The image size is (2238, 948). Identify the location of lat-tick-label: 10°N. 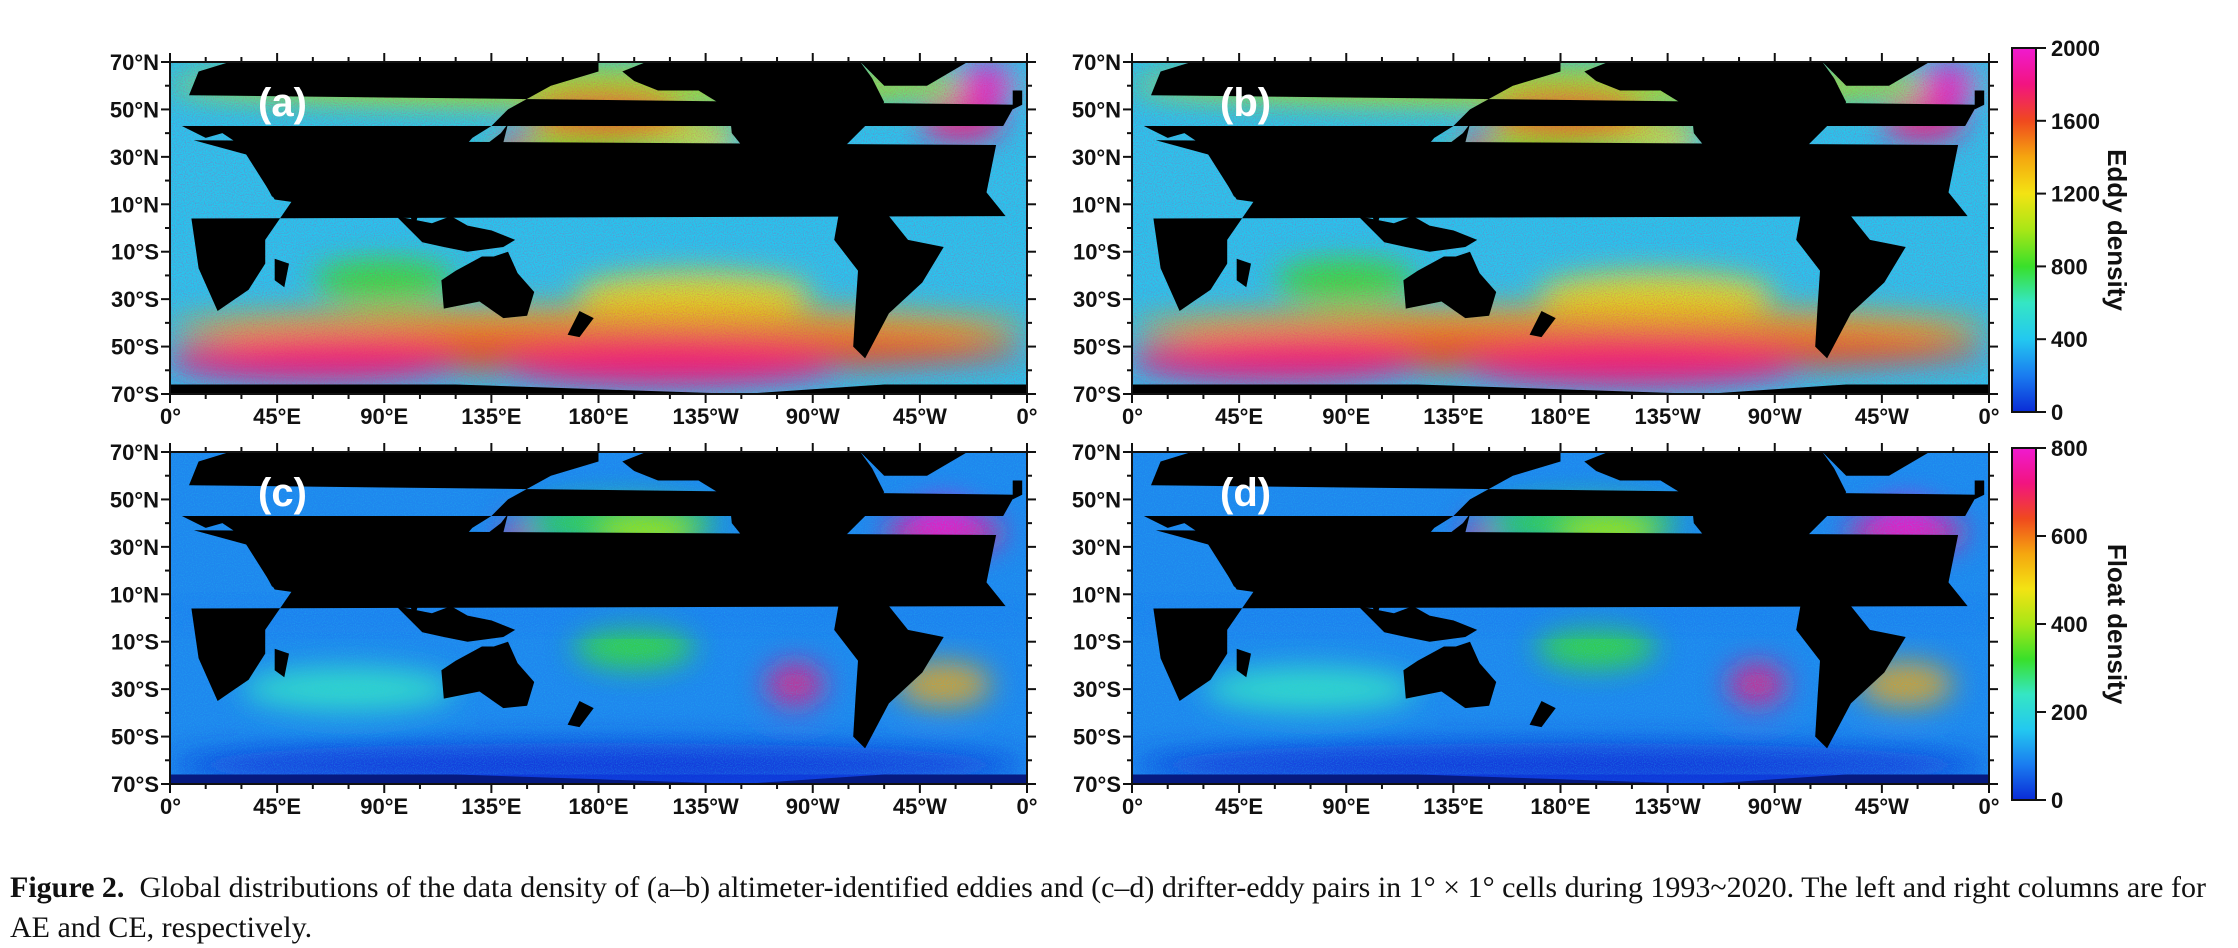
(134, 204).